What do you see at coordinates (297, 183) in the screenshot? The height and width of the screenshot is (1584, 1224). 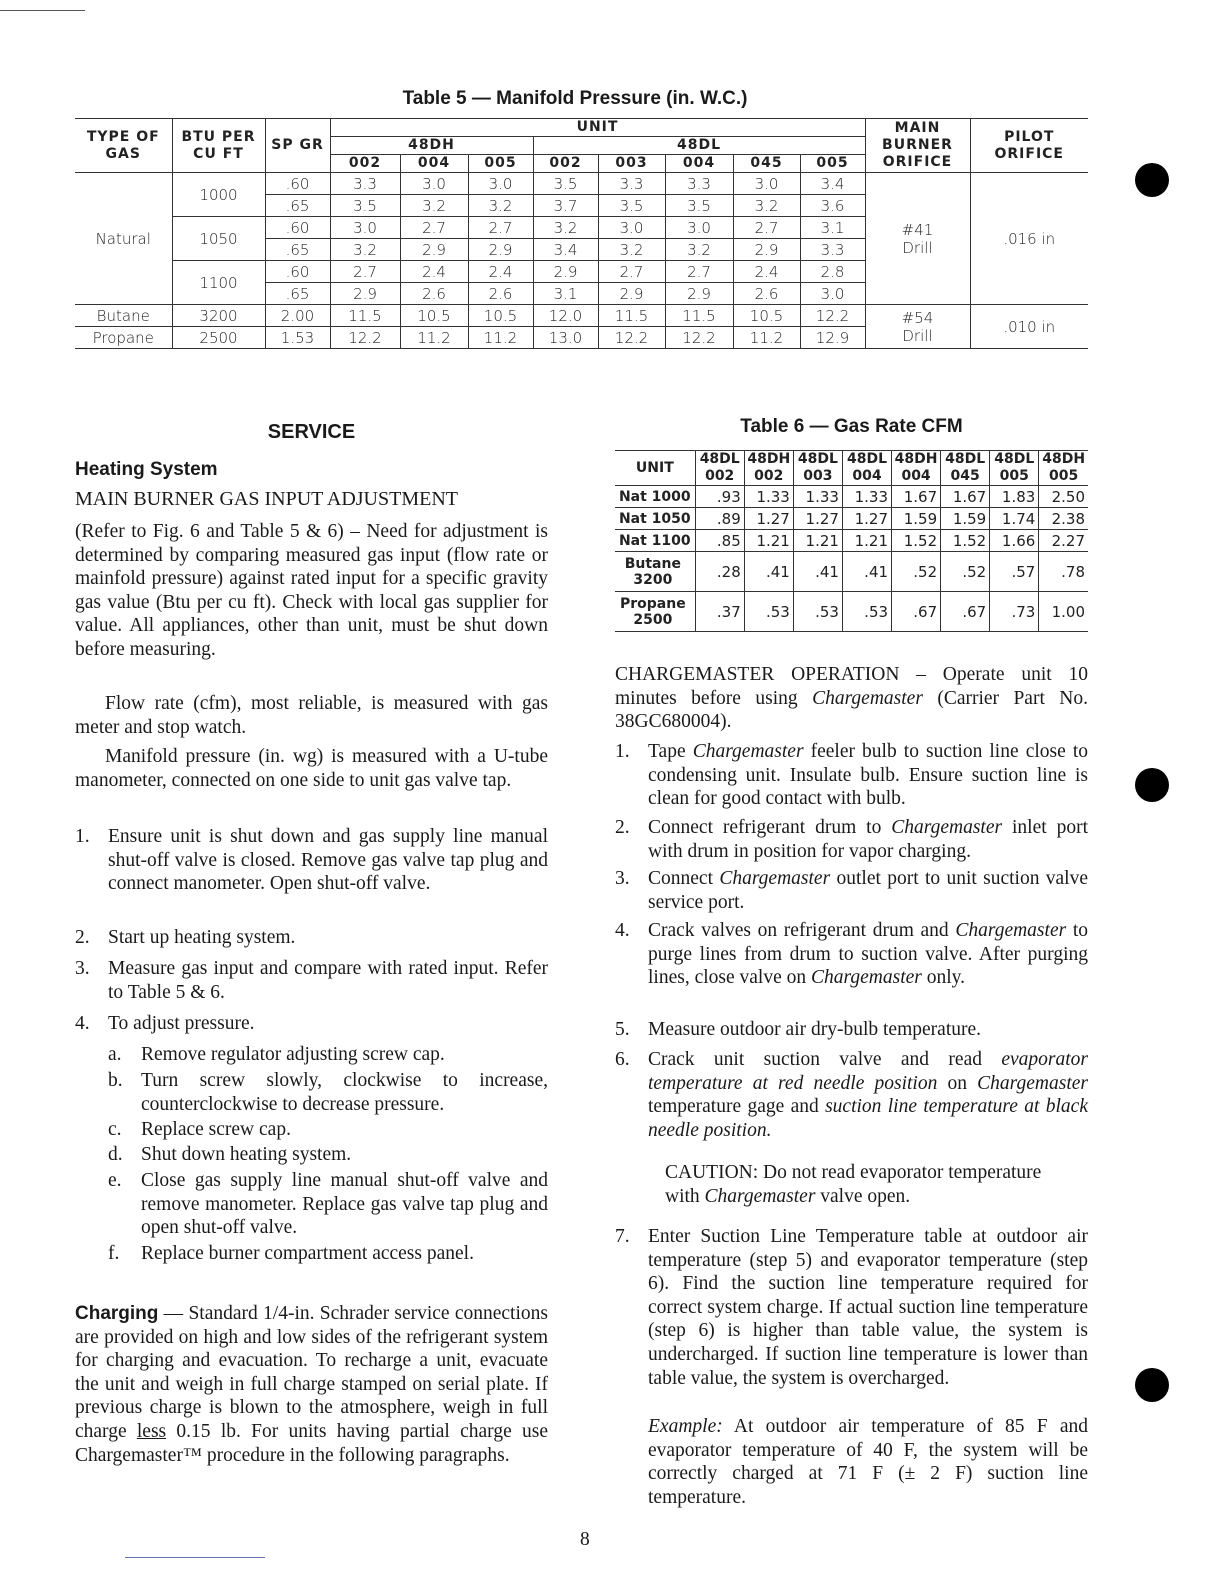 I see `sp-gr-value: .60` at bounding box center [297, 183].